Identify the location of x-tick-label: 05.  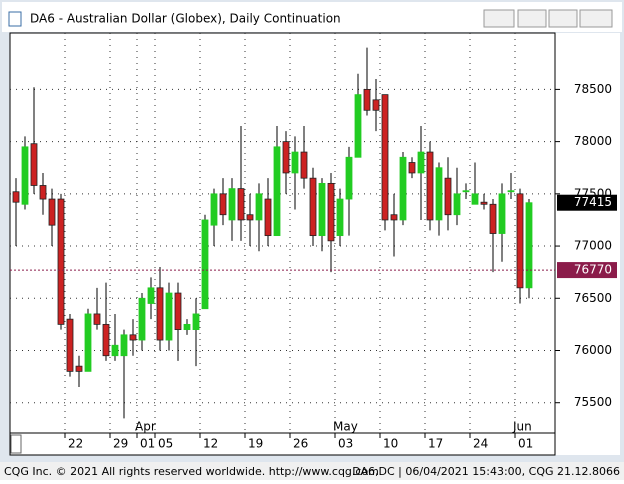
(165, 444).